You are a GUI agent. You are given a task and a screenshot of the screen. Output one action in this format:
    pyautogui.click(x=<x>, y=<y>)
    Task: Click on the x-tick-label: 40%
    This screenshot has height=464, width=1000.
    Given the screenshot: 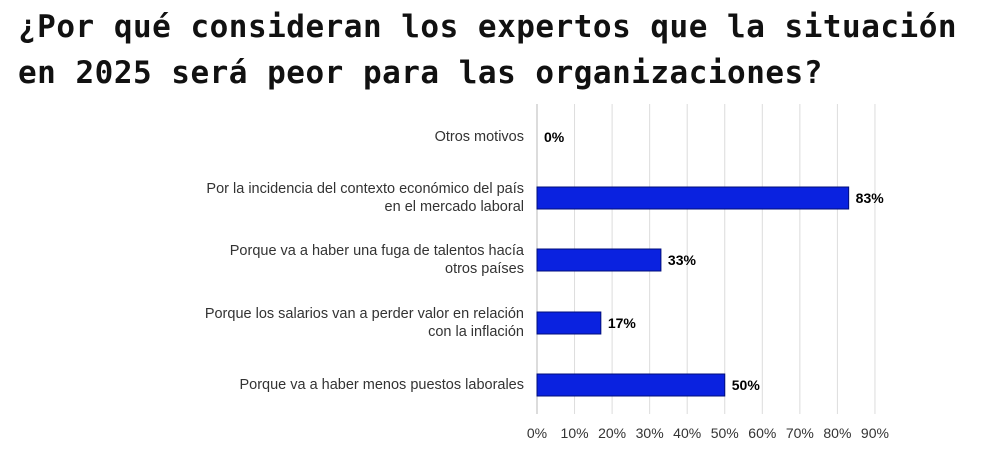 What is the action you would take?
    pyautogui.click(x=687, y=433)
    